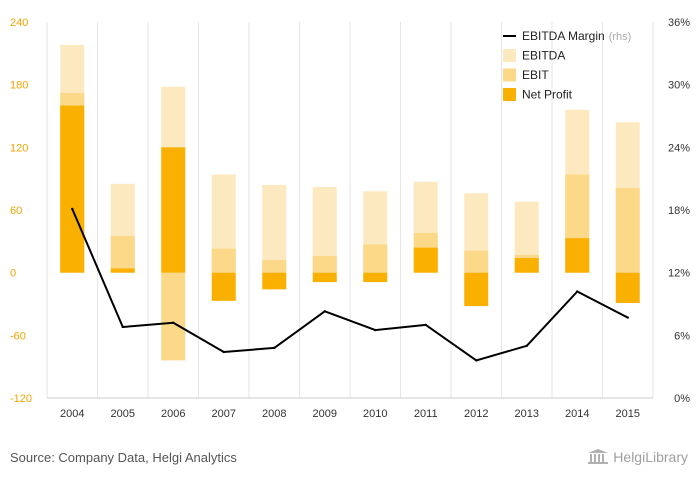  I want to click on x-axis-tick-label: 2010, so click(375, 414).